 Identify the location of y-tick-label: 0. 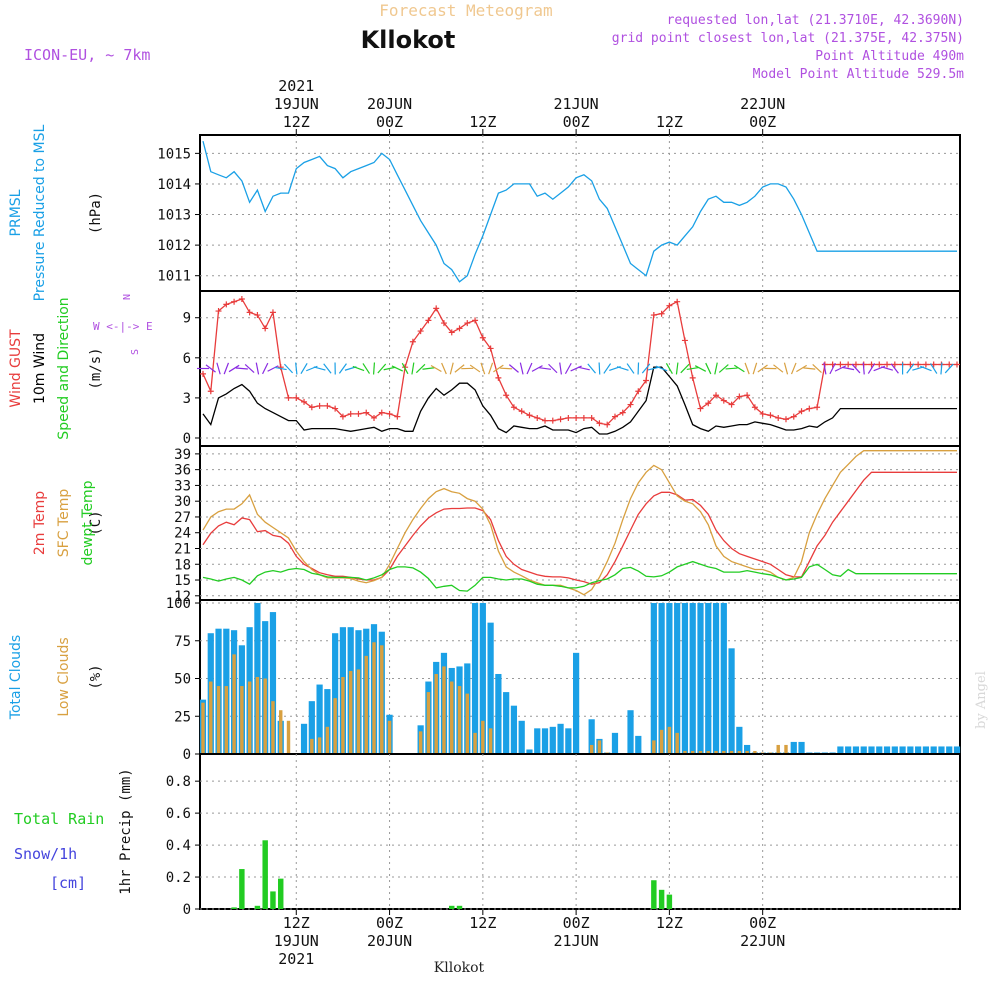
(187, 439).